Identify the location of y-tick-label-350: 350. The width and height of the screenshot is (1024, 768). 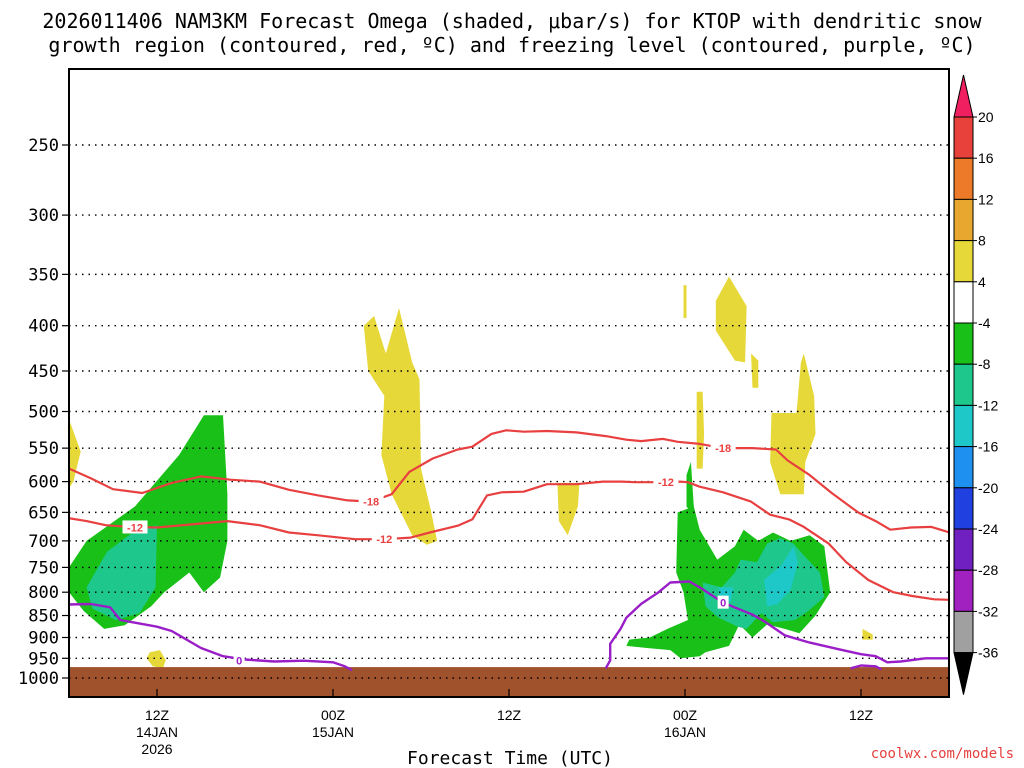
(43, 275).